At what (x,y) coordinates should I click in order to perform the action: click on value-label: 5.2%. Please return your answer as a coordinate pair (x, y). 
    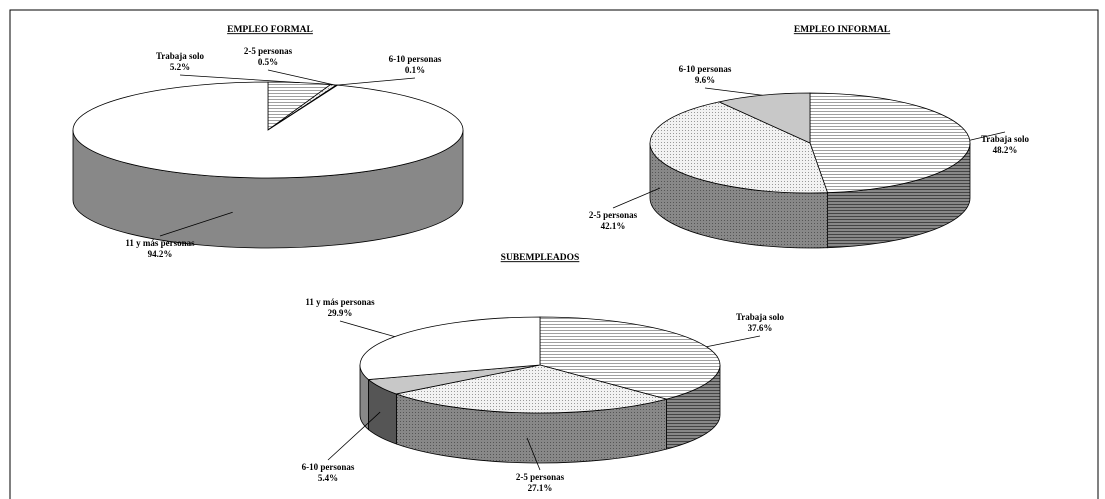
    Looking at the image, I should click on (180, 67).